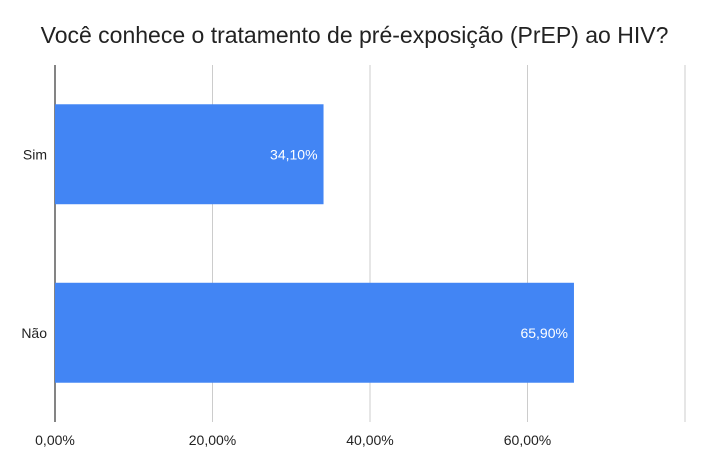  Describe the element at coordinates (189, 154) in the screenshot. I see `bar` at that location.